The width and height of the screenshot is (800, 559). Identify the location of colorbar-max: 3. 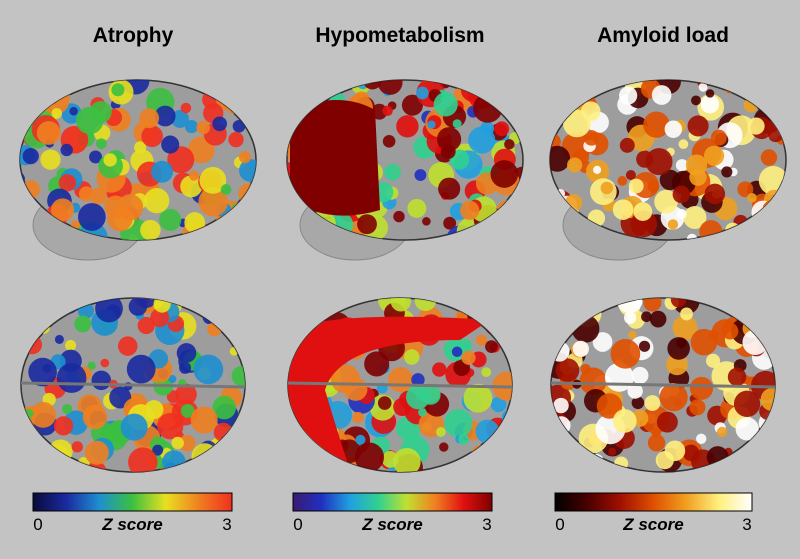
(746, 524).